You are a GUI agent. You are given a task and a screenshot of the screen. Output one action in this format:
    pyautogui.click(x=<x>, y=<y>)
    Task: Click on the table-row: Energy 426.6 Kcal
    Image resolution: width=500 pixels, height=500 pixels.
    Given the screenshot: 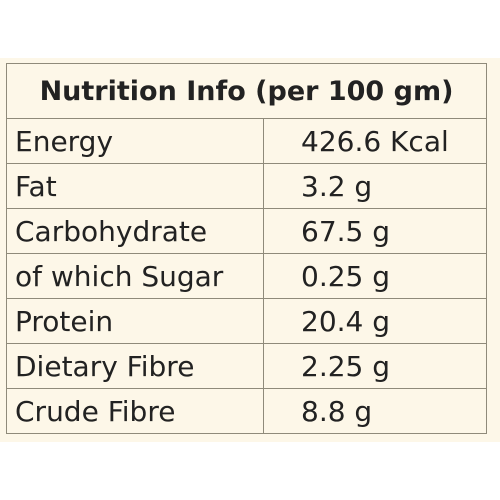 What is the action you would take?
    pyautogui.click(x=247, y=141)
    